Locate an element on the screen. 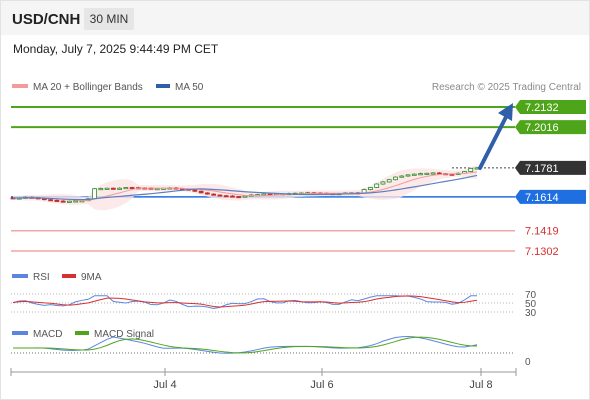 Image resolution: width=590 pixels, height=400 pixels. x-tick-label: Jul 8 is located at coordinates (480, 385).